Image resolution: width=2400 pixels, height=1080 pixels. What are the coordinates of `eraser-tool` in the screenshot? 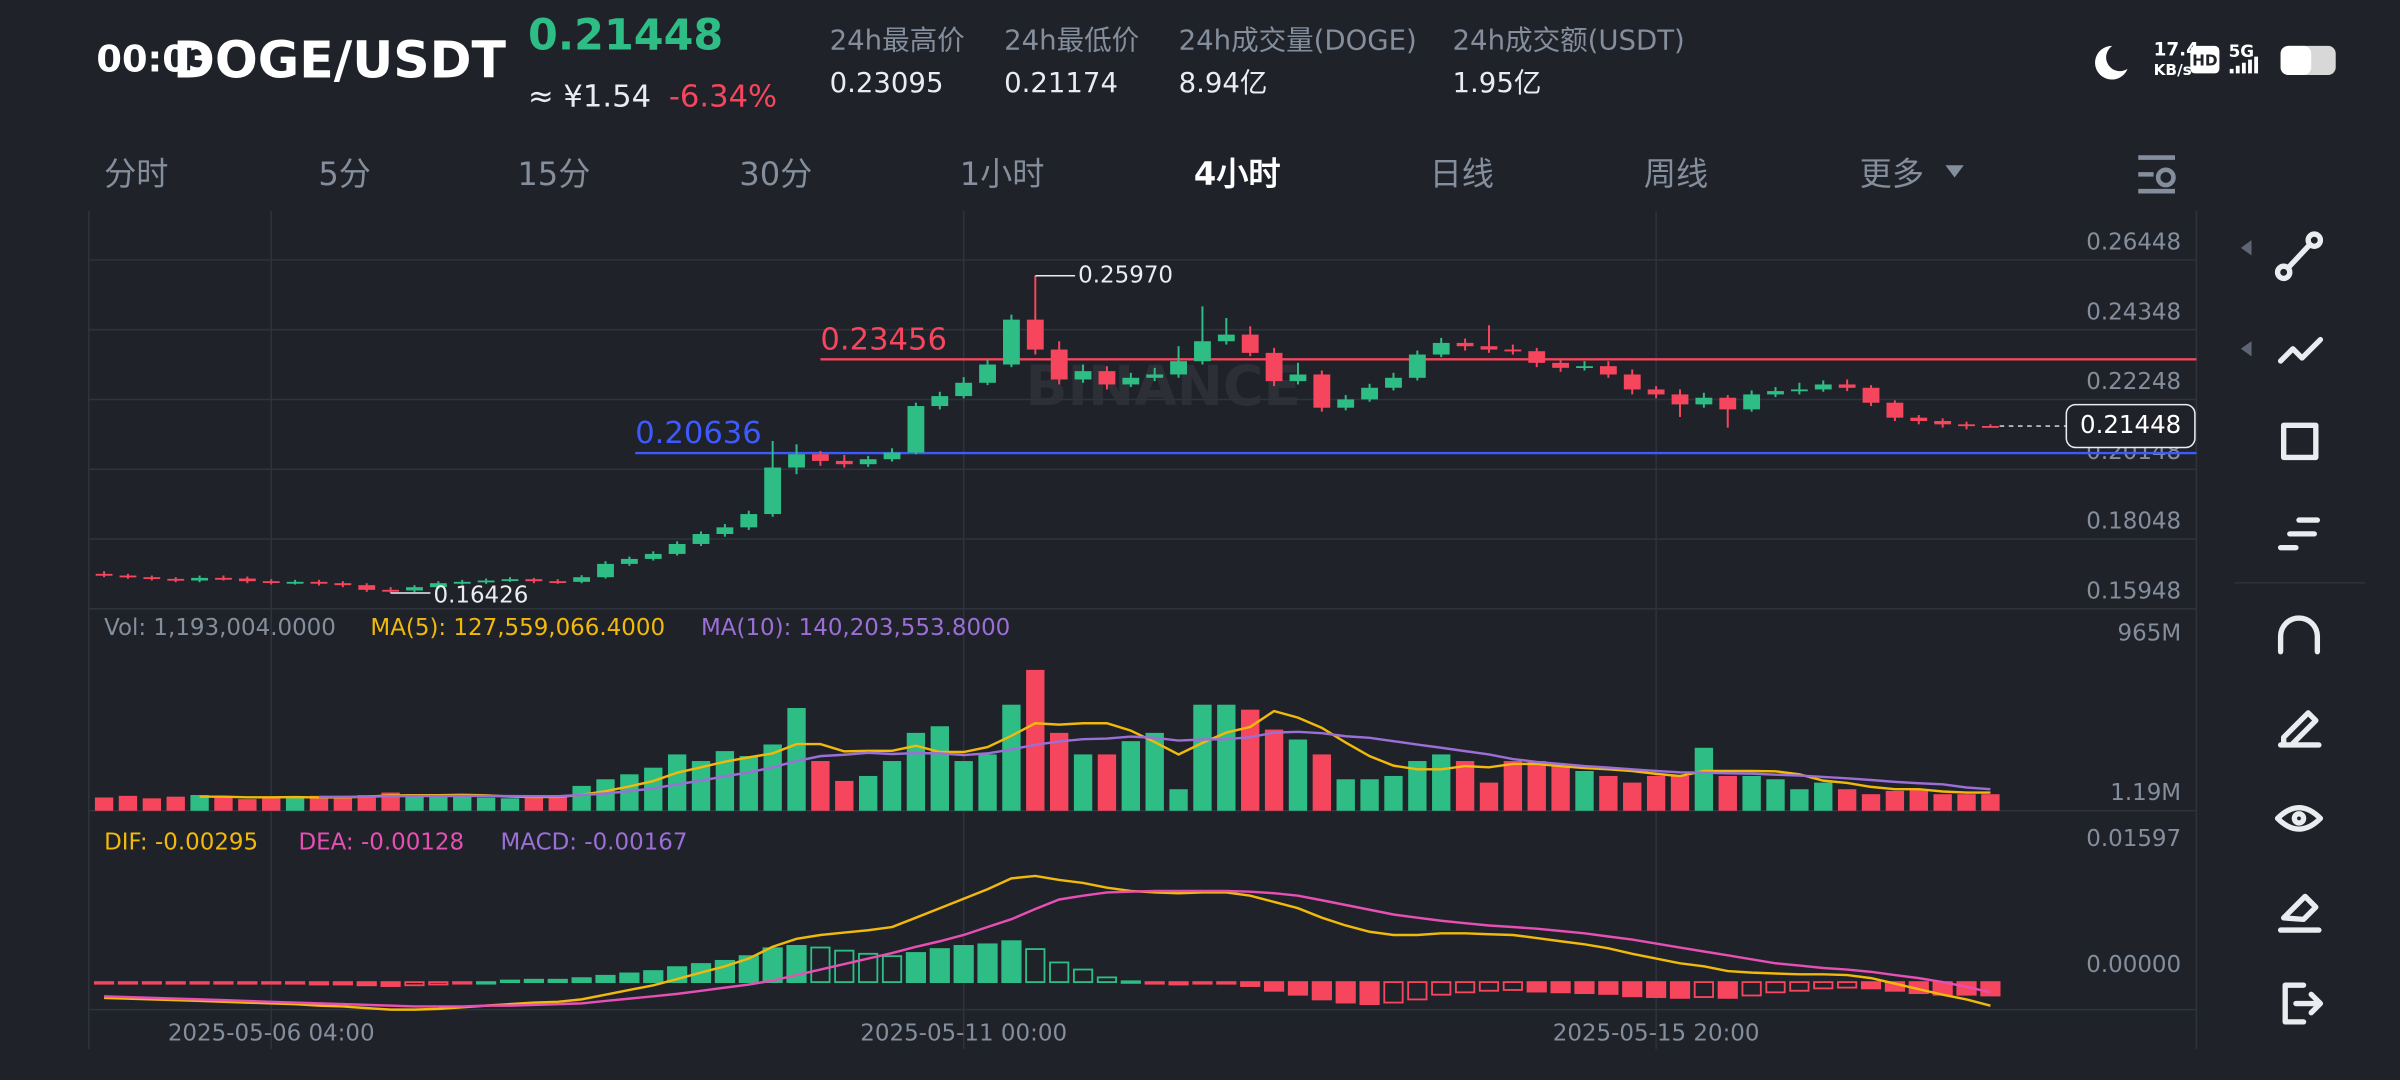 It's located at (2299, 913).